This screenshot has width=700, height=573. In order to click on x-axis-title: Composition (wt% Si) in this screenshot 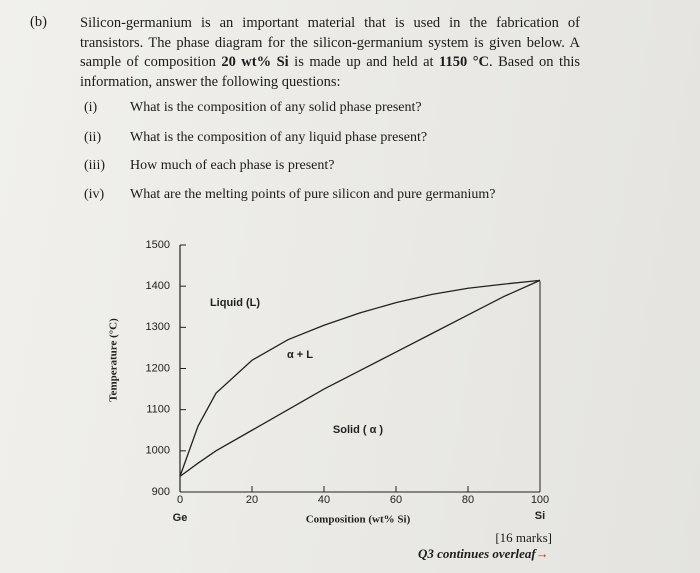, I will do `click(358, 520)`.